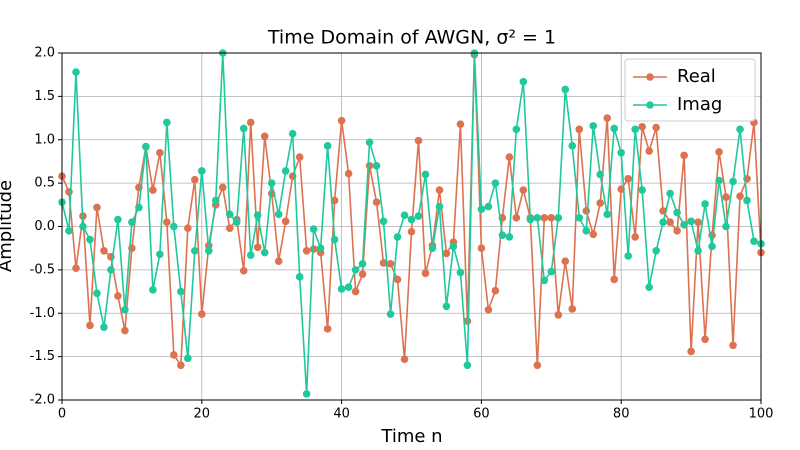 Image resolution: width=800 pixels, height=450 pixels. Describe the element at coordinates (42, 356) in the screenshot. I see `y-tick-label: -1.5` at that location.